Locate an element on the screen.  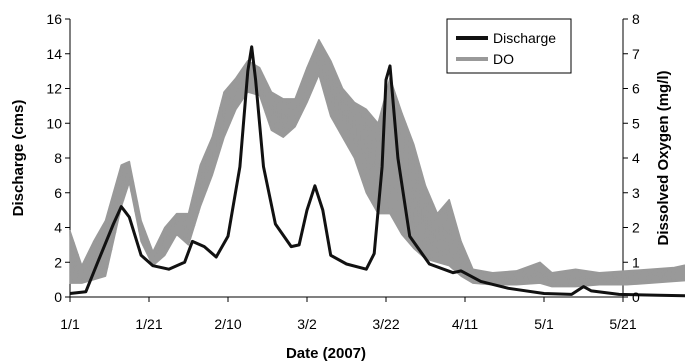
right-tick-label: 3 is located at coordinates (636, 193).